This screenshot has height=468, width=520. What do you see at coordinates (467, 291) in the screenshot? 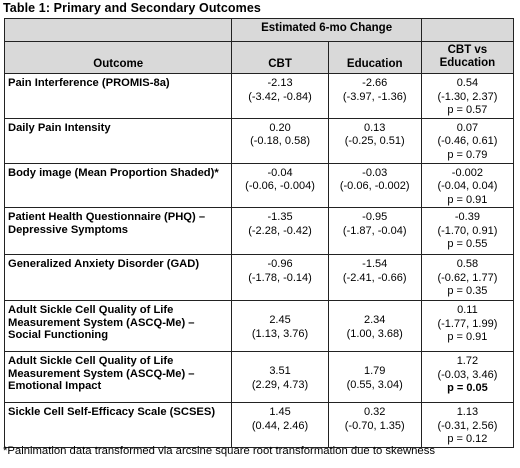
I see `diff-p-value: p = 0.35` at bounding box center [467, 291].